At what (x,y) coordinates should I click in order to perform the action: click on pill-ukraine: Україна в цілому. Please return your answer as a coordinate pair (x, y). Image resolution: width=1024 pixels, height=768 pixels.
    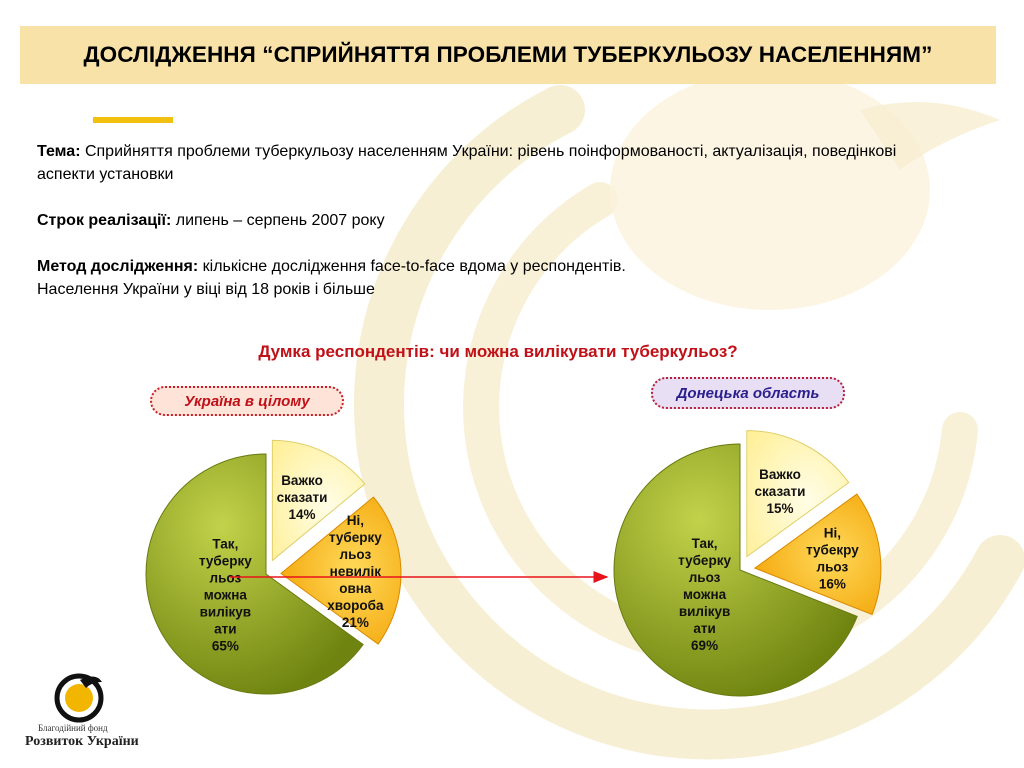
    Looking at the image, I should click on (247, 401).